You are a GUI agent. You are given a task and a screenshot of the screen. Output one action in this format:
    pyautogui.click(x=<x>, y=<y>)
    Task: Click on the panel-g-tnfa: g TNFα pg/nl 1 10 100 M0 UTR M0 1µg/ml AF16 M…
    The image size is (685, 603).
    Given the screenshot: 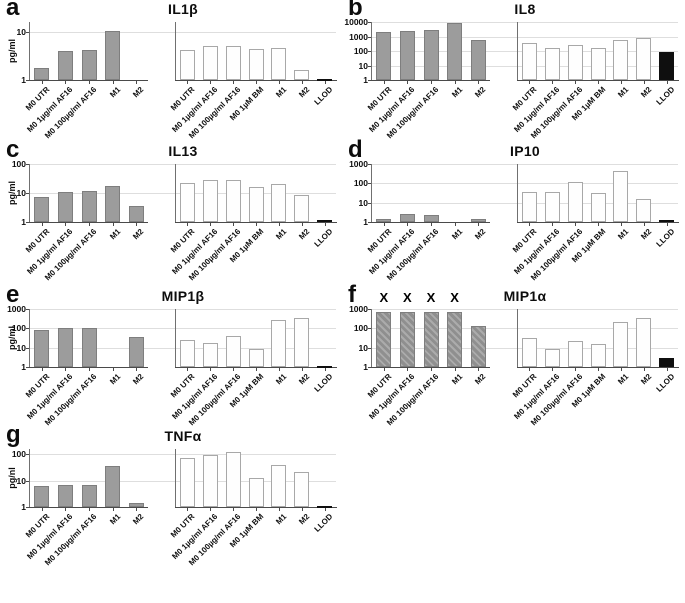 What is the action you would take?
    pyautogui.click(x=171, y=494)
    